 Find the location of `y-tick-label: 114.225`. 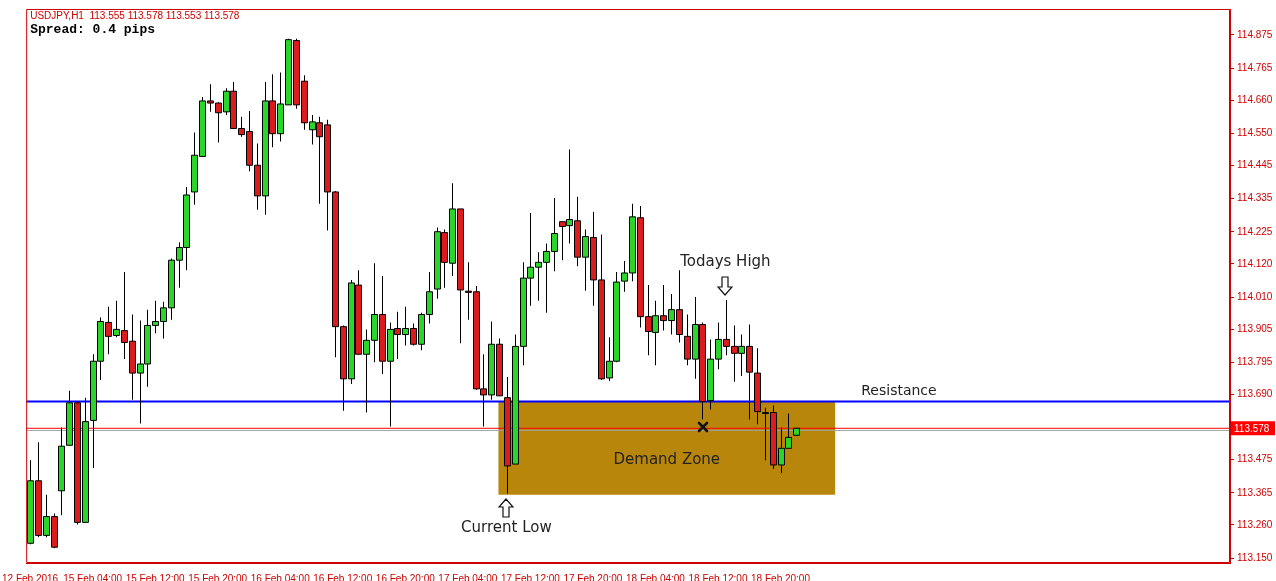

y-tick-label: 114.225 is located at coordinates (1255, 231).